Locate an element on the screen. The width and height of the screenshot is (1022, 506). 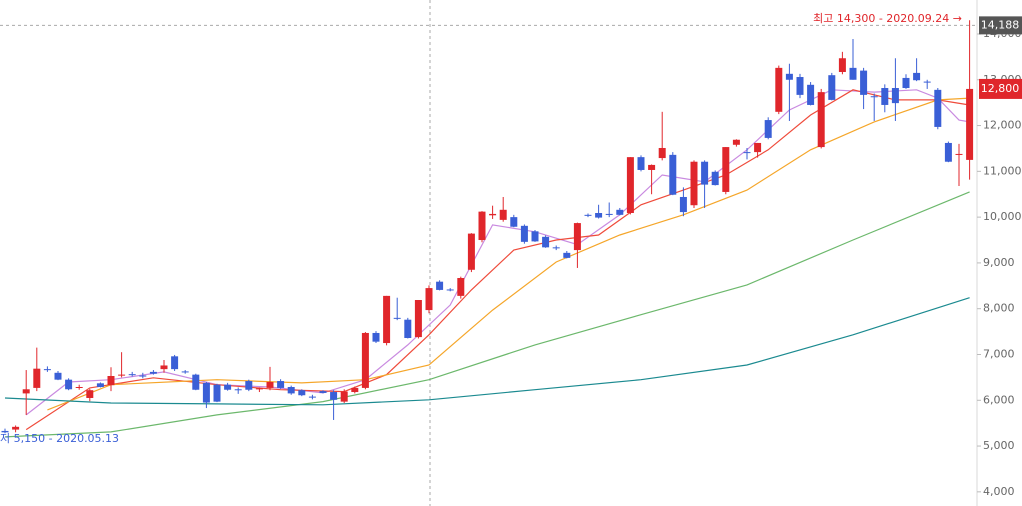
crosshair-badge is located at coordinates (1000, 25).